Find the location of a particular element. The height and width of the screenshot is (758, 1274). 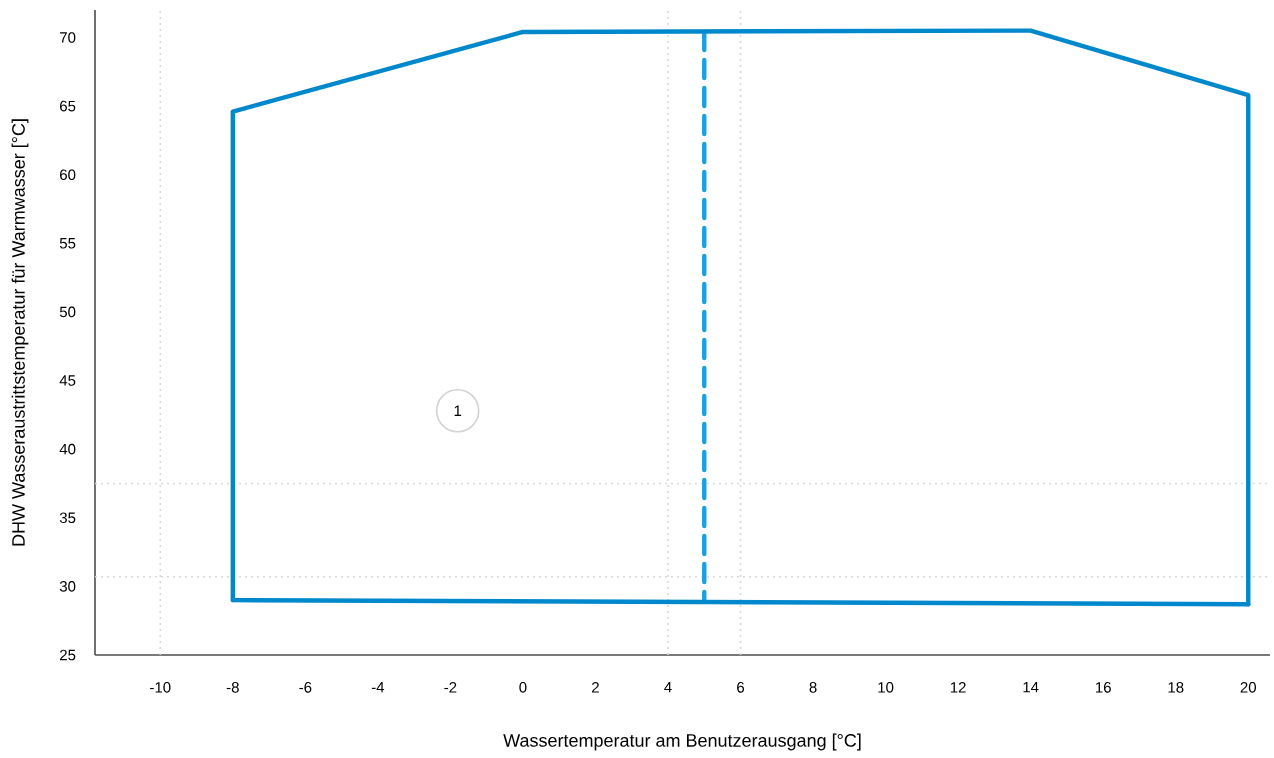

y-tick-label: 50 is located at coordinates (67, 312).